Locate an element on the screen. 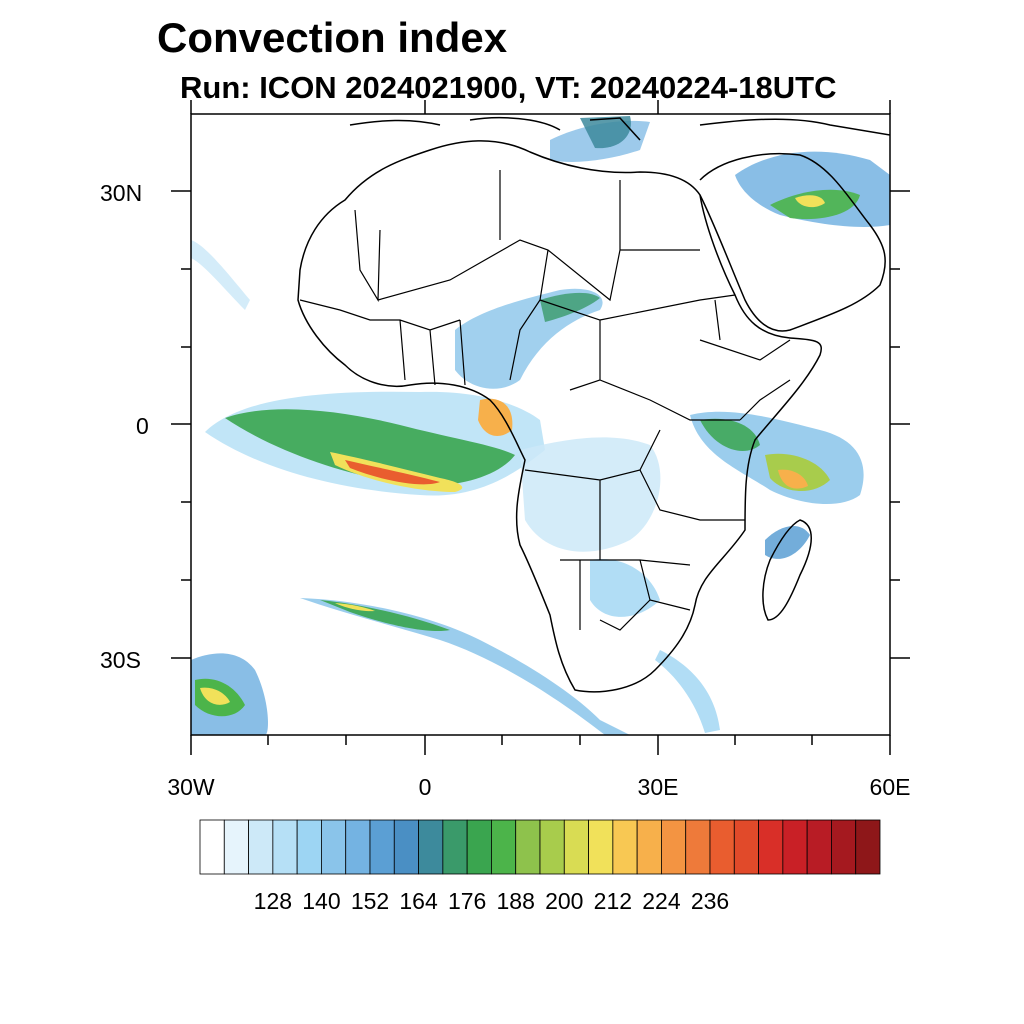 The height and width of the screenshot is (1024, 1024). colorbar-label: 128 is located at coordinates (273, 901).